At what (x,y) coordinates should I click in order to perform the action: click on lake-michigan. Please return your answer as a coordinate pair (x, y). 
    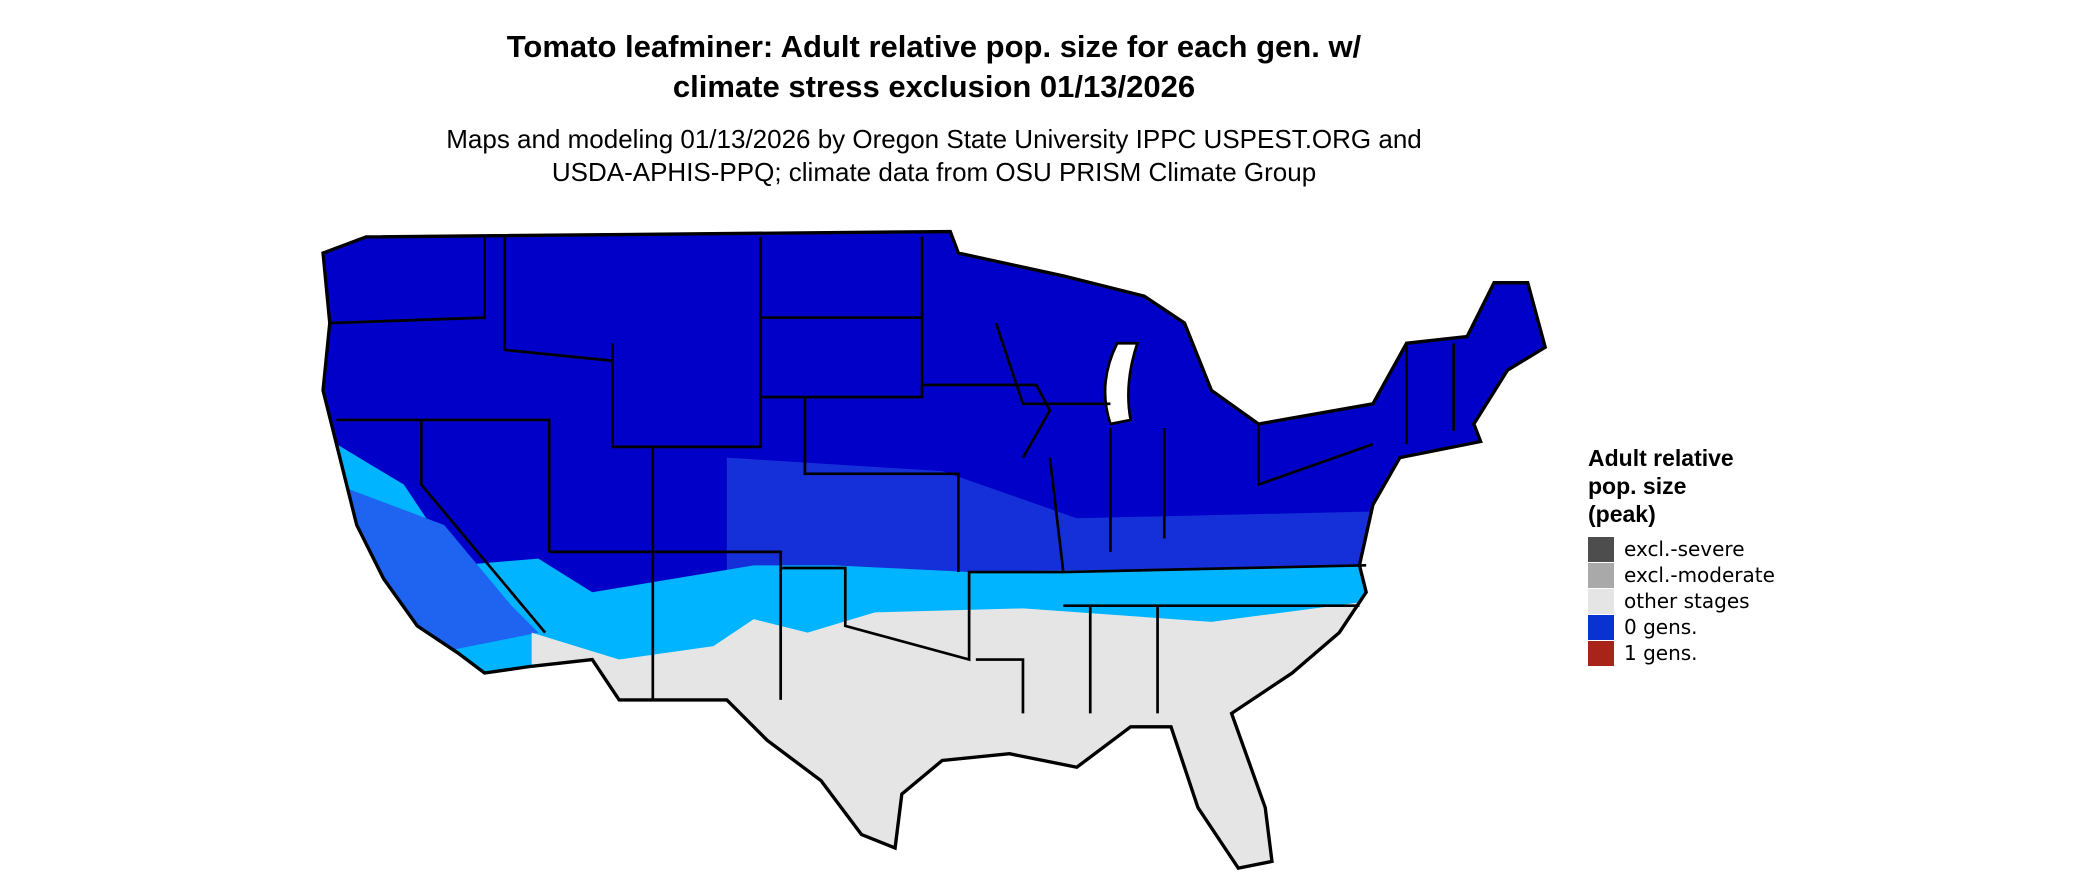
    Looking at the image, I should click on (1121, 383).